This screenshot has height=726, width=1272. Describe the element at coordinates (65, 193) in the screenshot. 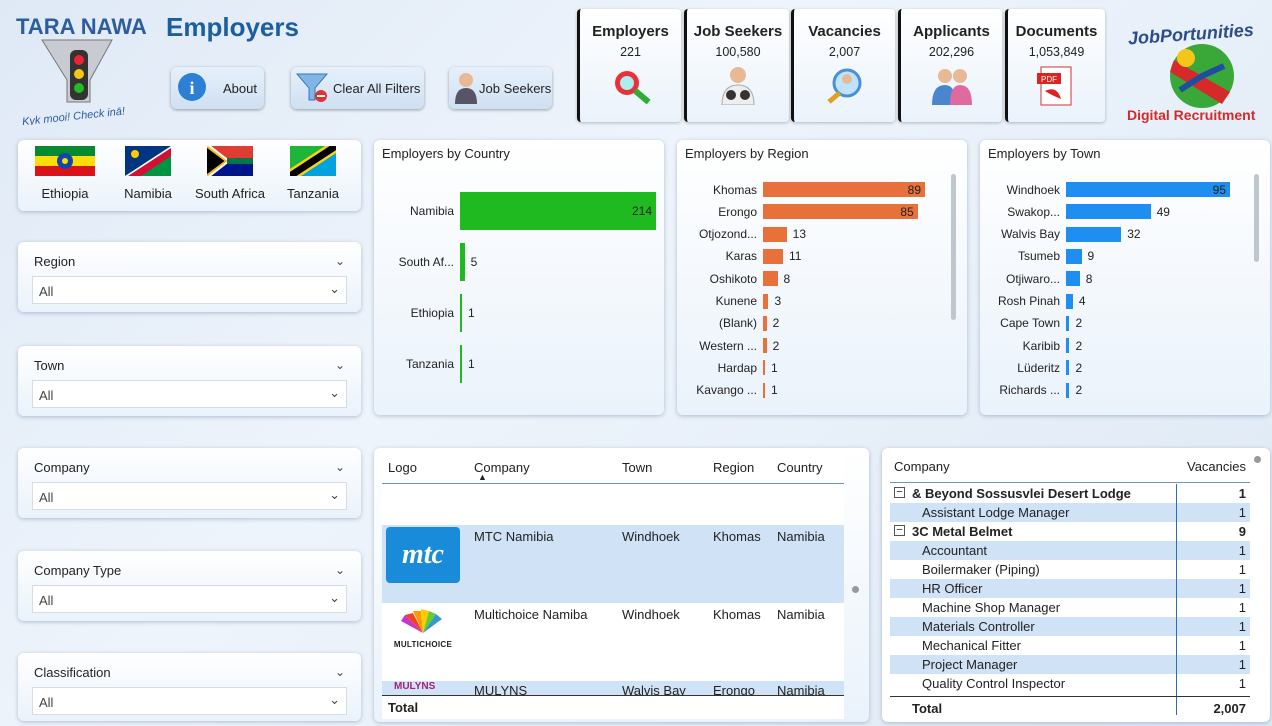

I see `flag-ethiopia-label: Ethiopia` at that location.